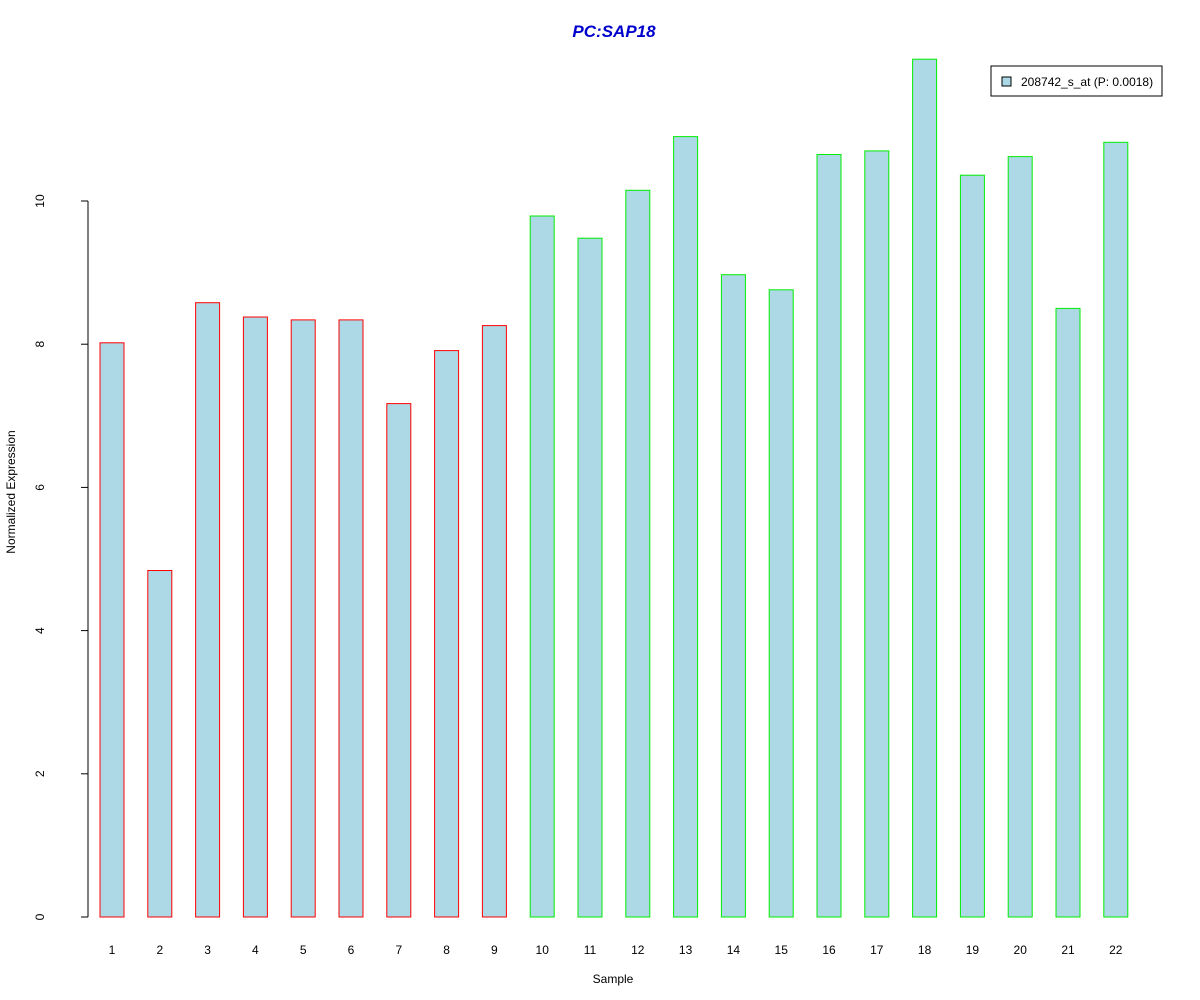  What do you see at coordinates (11, 491) in the screenshot?
I see `y-axis-label: Normalized Expression` at bounding box center [11, 491].